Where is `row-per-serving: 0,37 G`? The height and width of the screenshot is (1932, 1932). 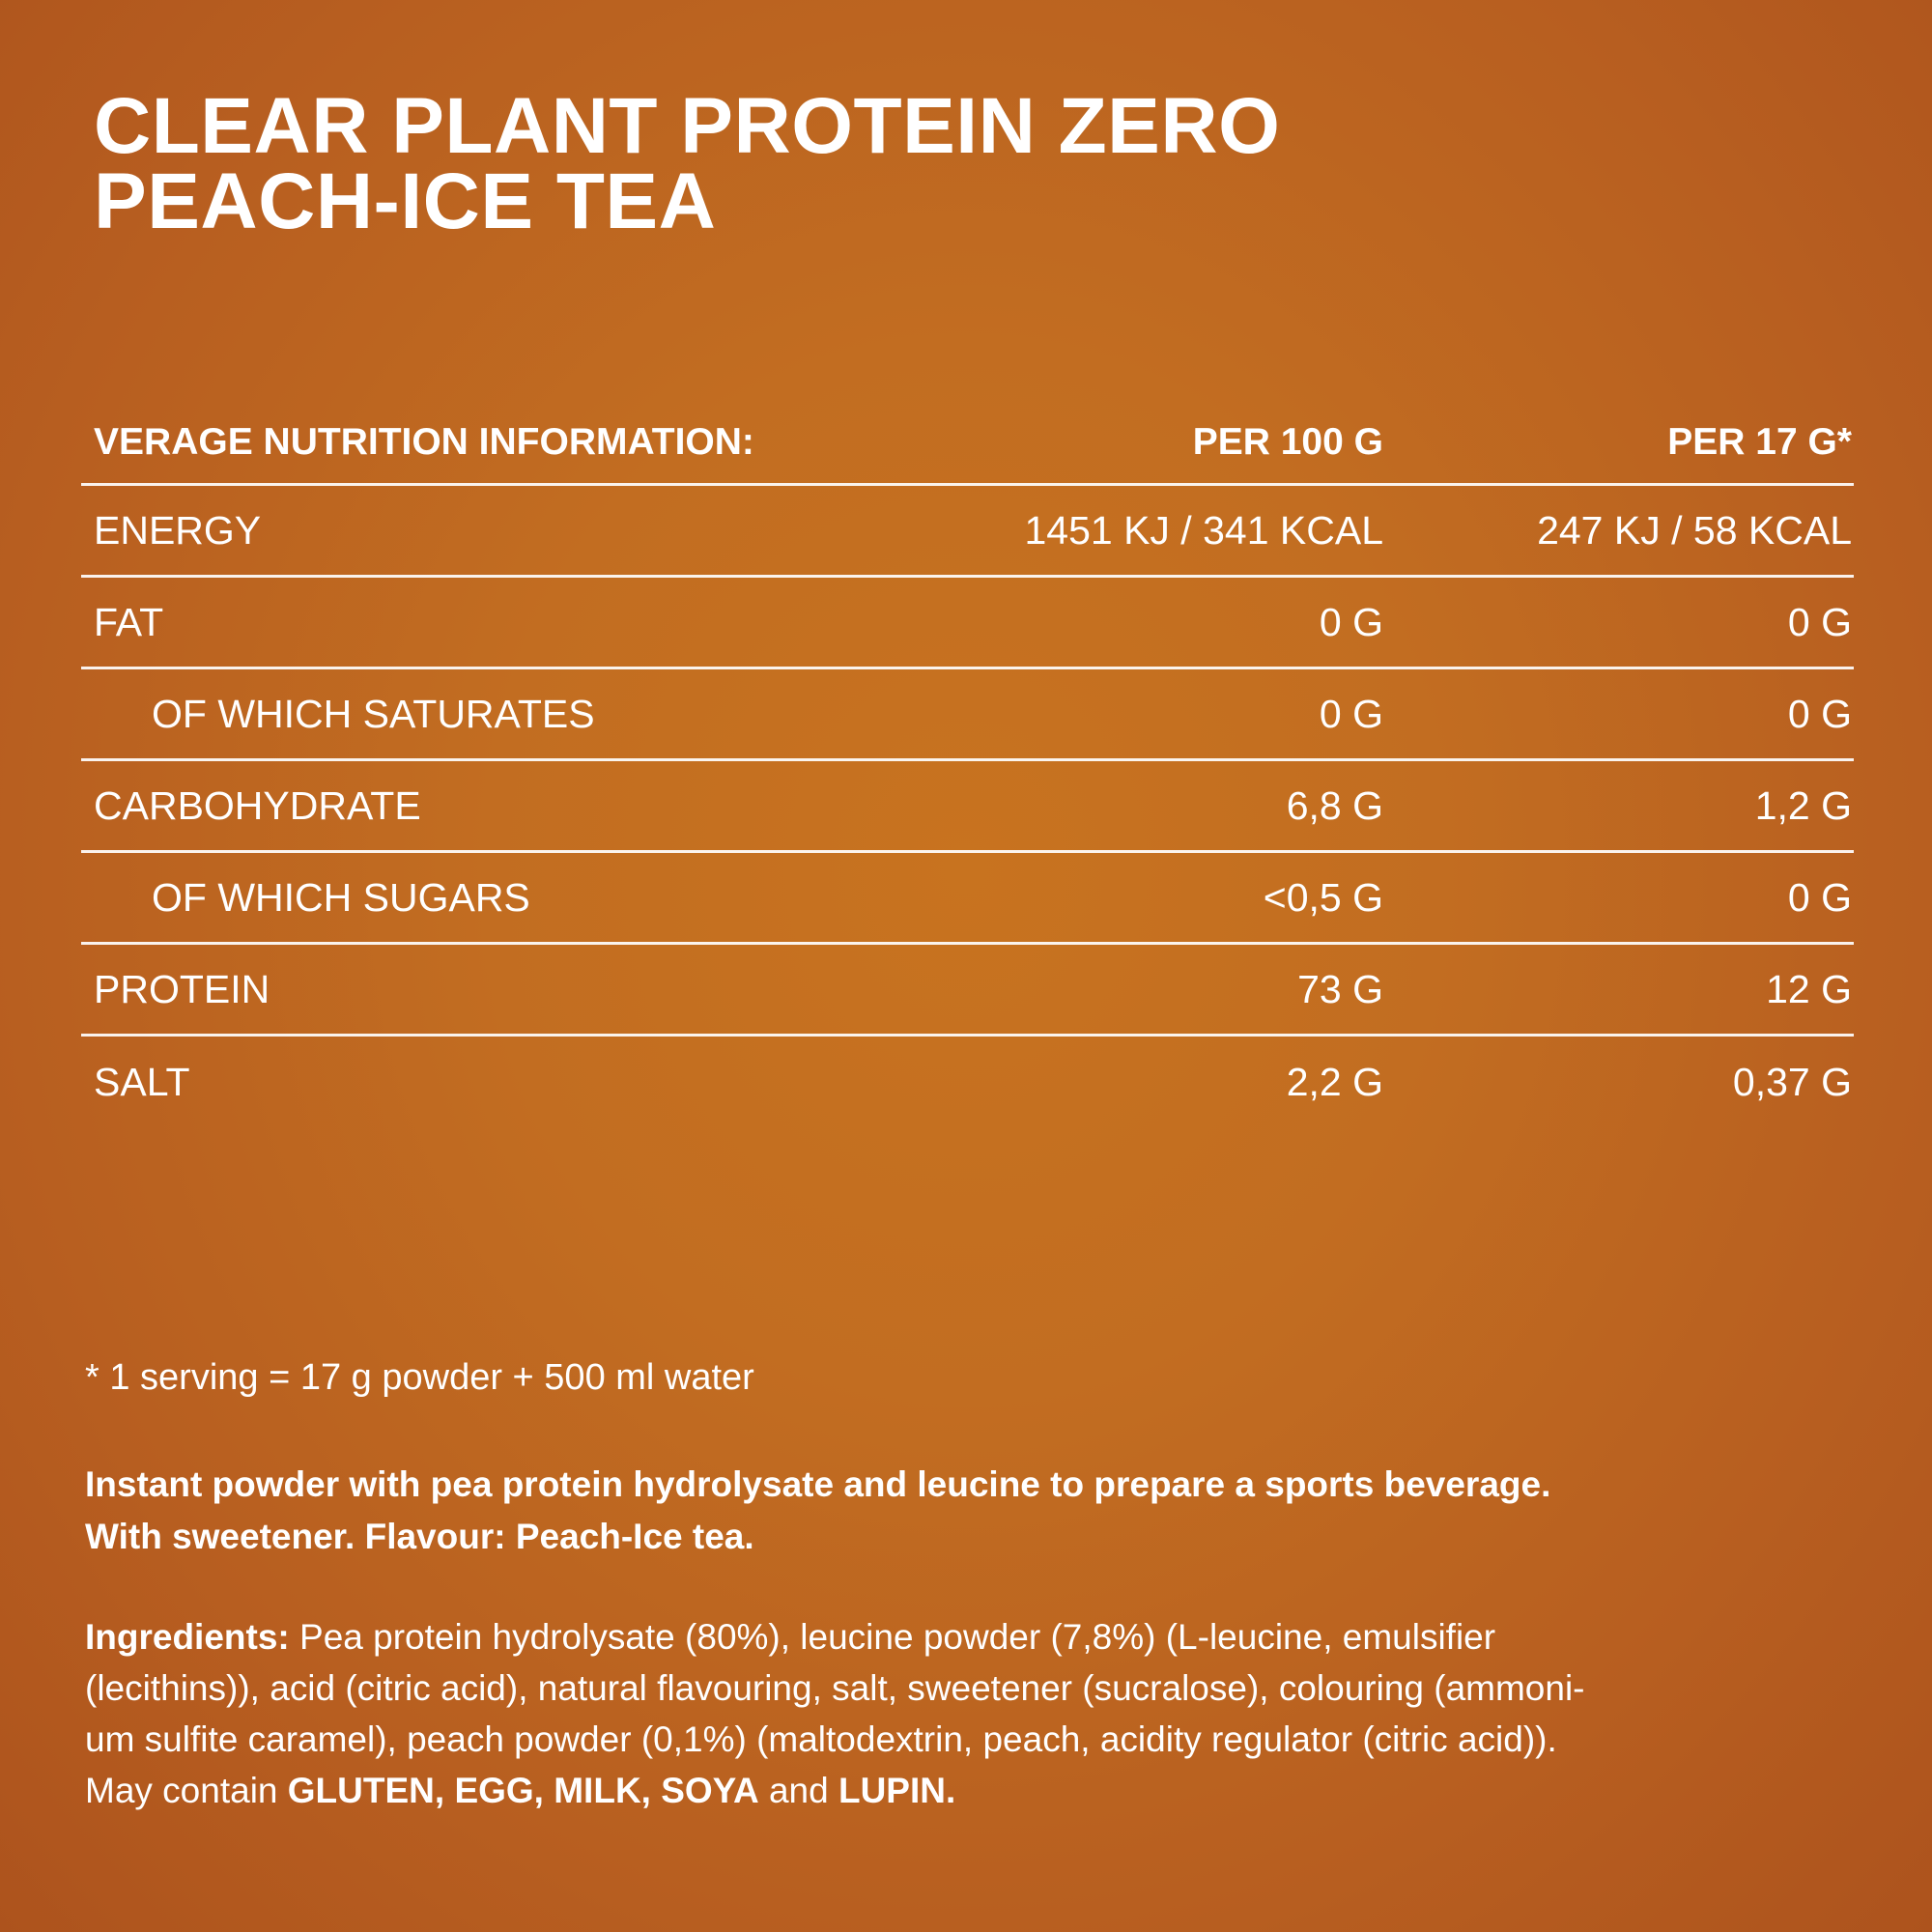
row-per-serving: 0,37 G is located at coordinates (1792, 1082).